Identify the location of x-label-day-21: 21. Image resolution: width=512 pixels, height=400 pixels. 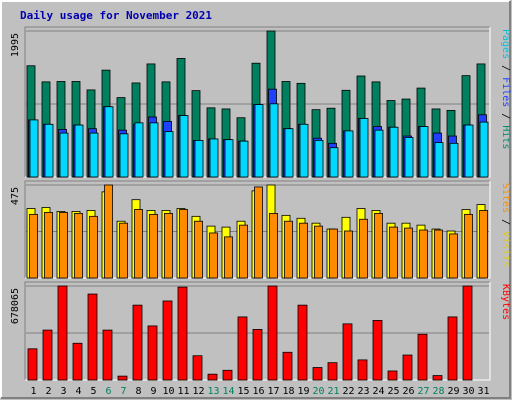
(333, 391).